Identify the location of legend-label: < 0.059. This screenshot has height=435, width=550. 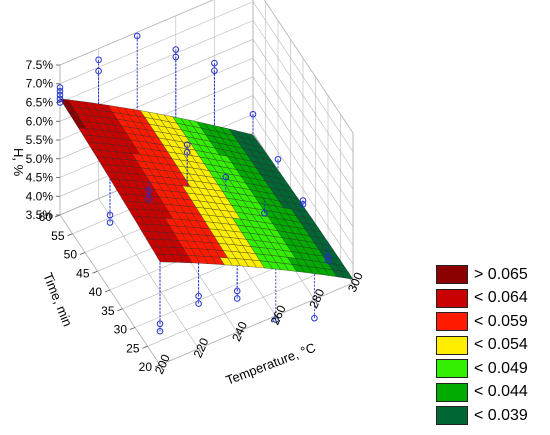
(501, 321).